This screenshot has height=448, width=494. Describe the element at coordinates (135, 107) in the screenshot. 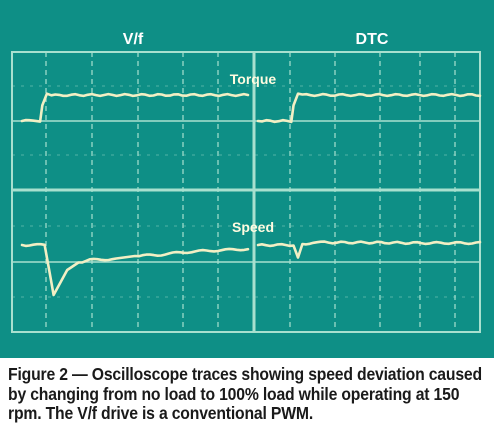

I see `vf-torque-trace` at that location.